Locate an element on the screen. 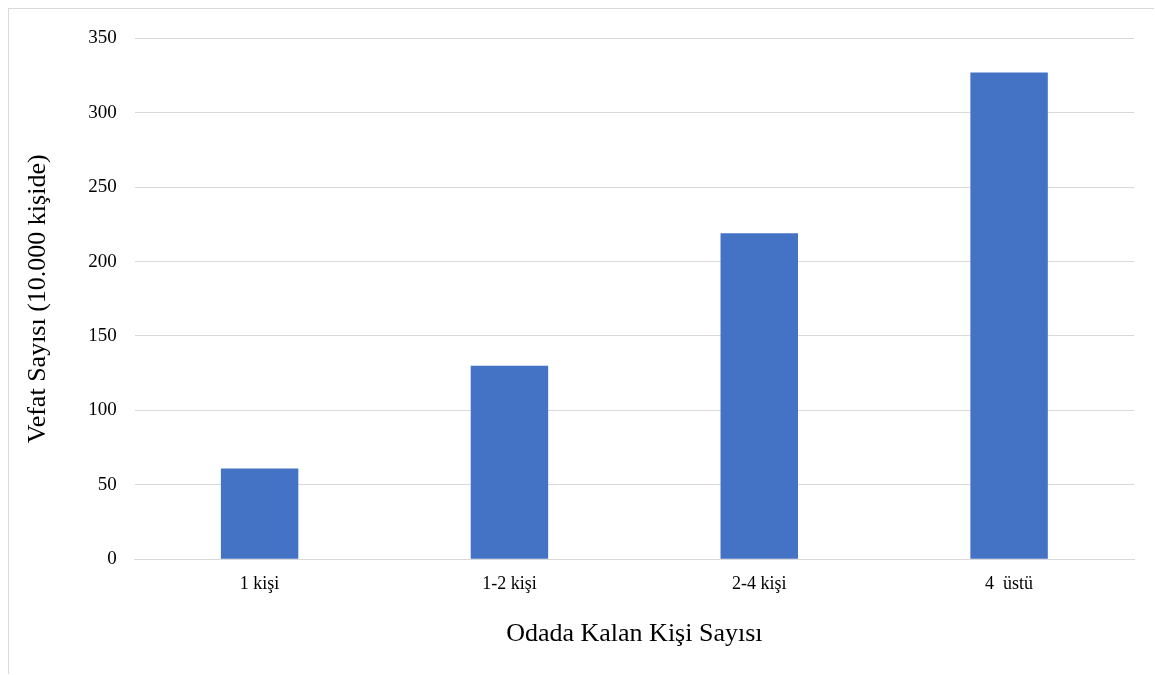 Image resolution: width=1155 pixels, height=675 pixels. x-tick-label: 4 üstü is located at coordinates (1009, 582).